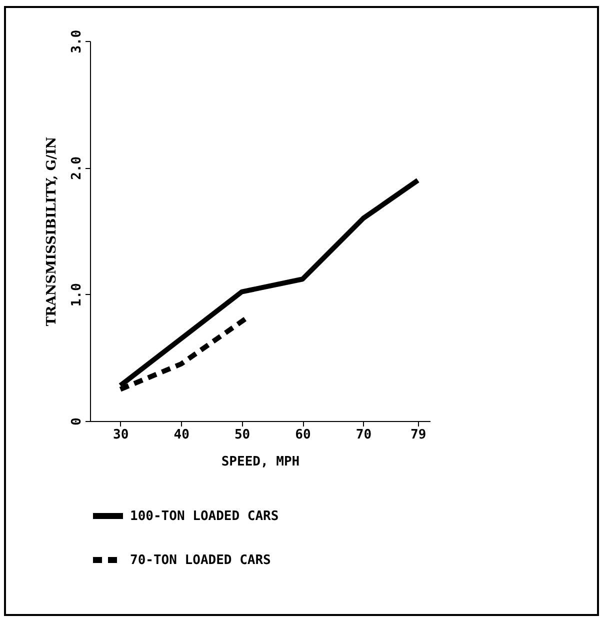 Image resolution: width=609 pixels, height=626 pixels. Describe the element at coordinates (121, 435) in the screenshot. I see `x-tick-label: 30` at that location.